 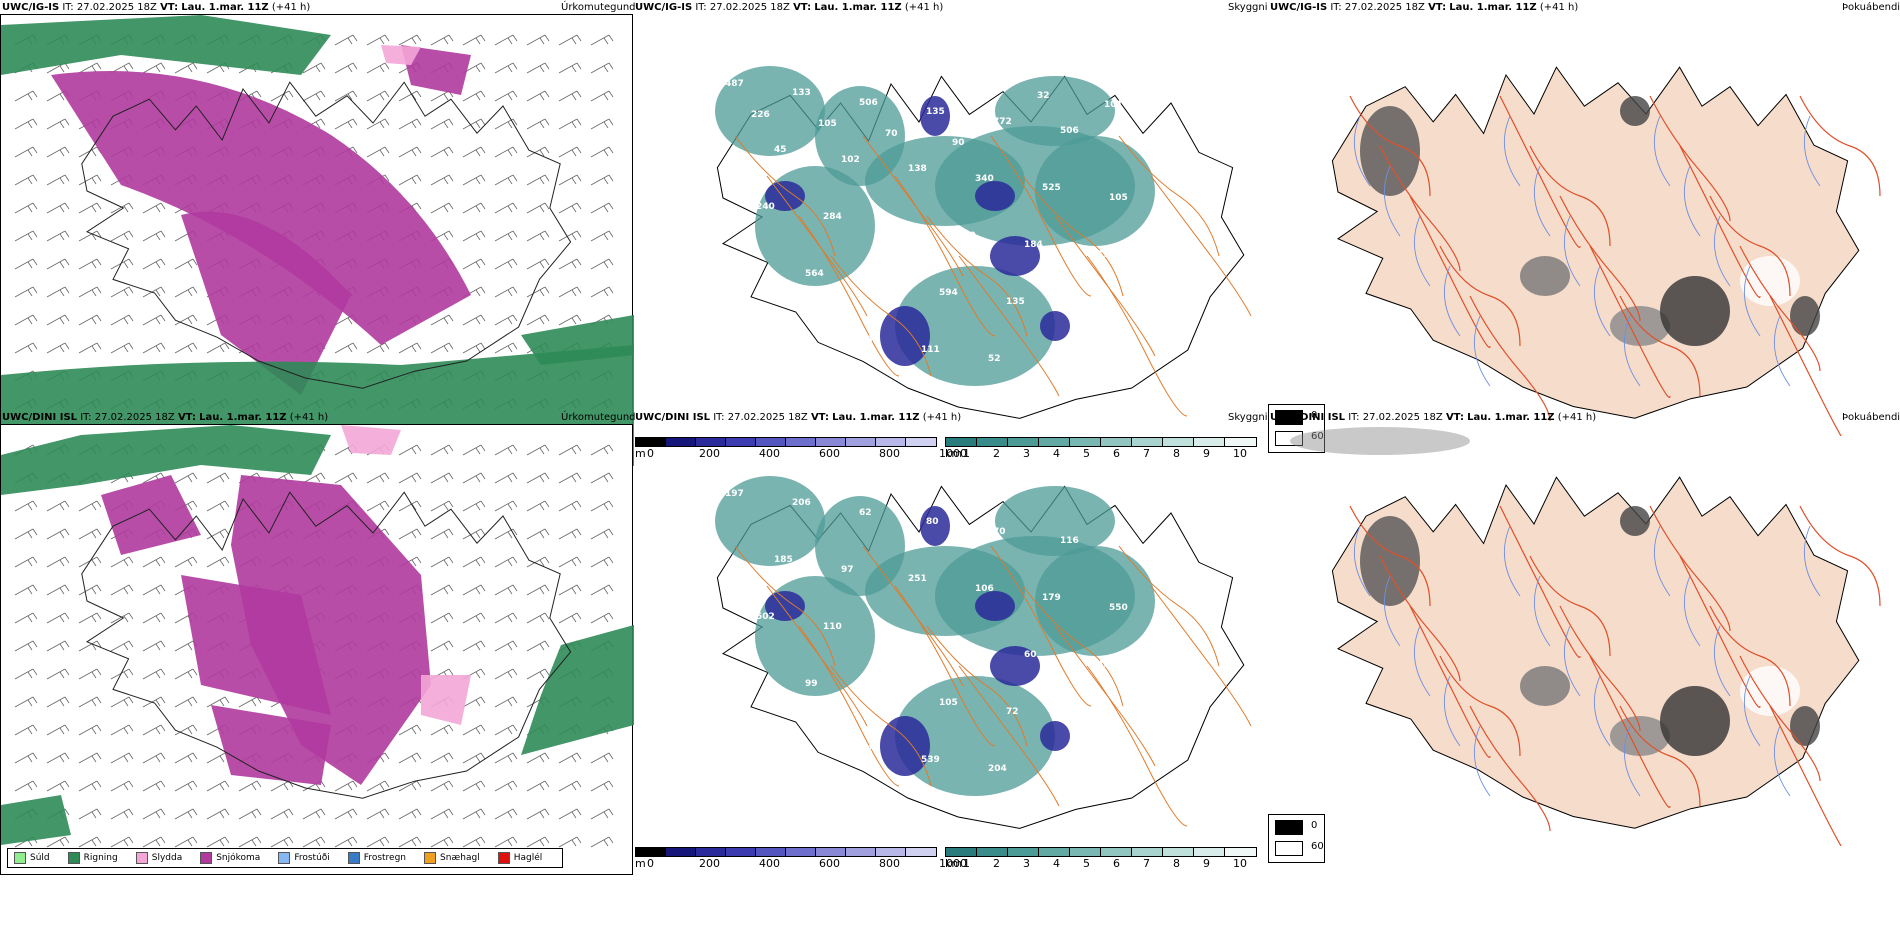 I want to click on colorbar-tick: 8, so click(x=1176, y=863).